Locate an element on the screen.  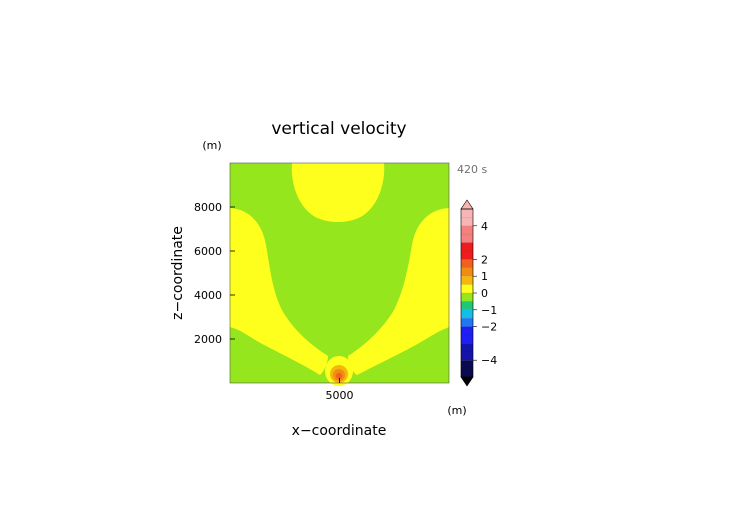
colorbar-tick-label: 4 is located at coordinates (484, 226).